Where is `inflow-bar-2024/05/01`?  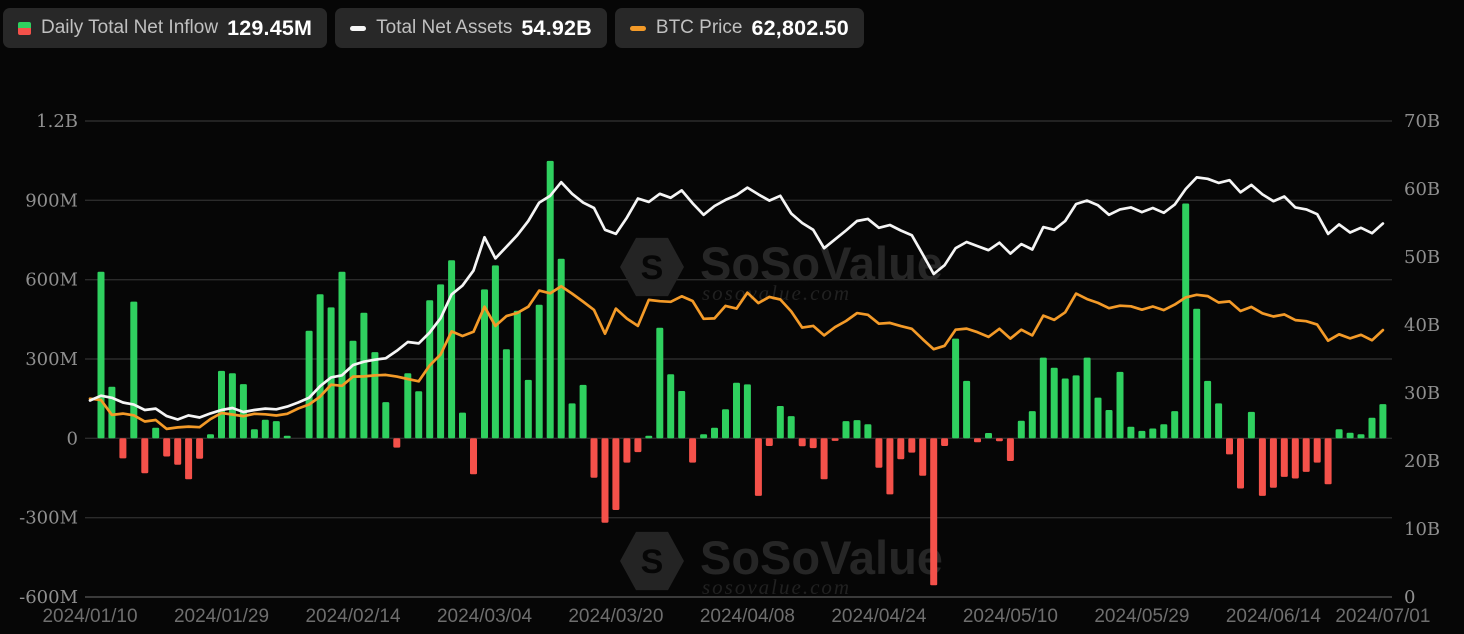 inflow-bar-2024/05/01 is located at coordinates (934, 512).